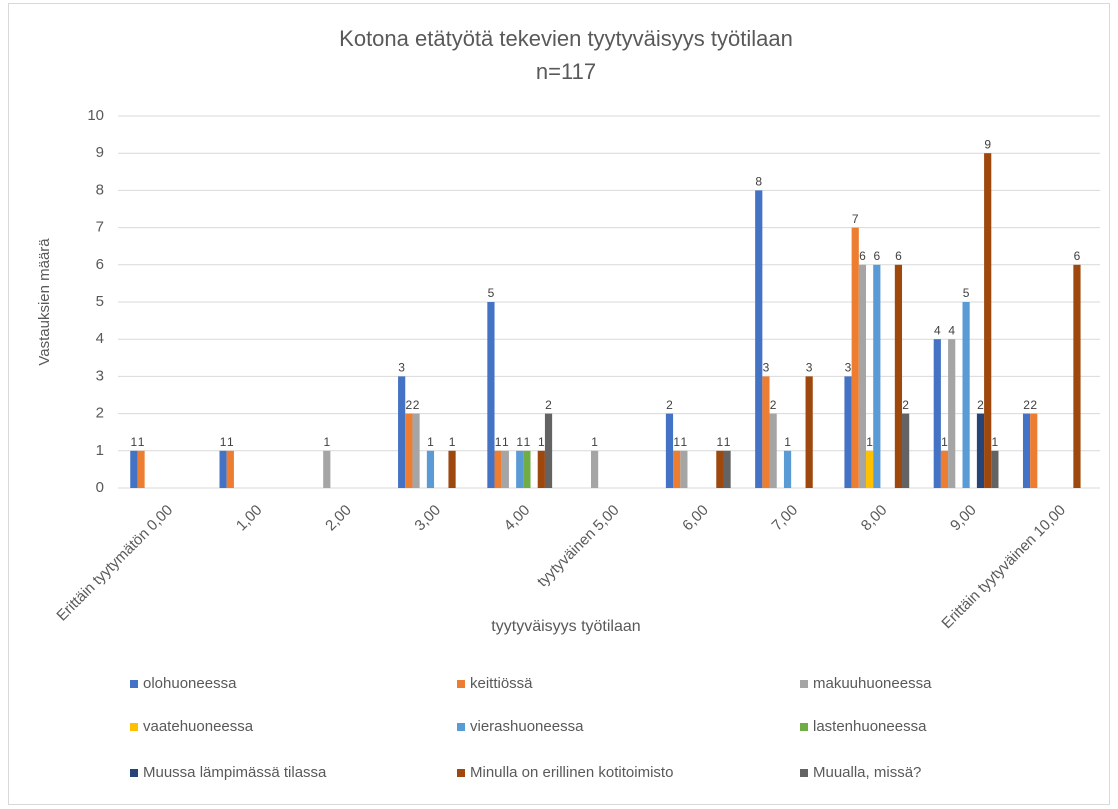  What do you see at coordinates (987, 144) in the screenshot?
I see `value-label: 9` at bounding box center [987, 144].